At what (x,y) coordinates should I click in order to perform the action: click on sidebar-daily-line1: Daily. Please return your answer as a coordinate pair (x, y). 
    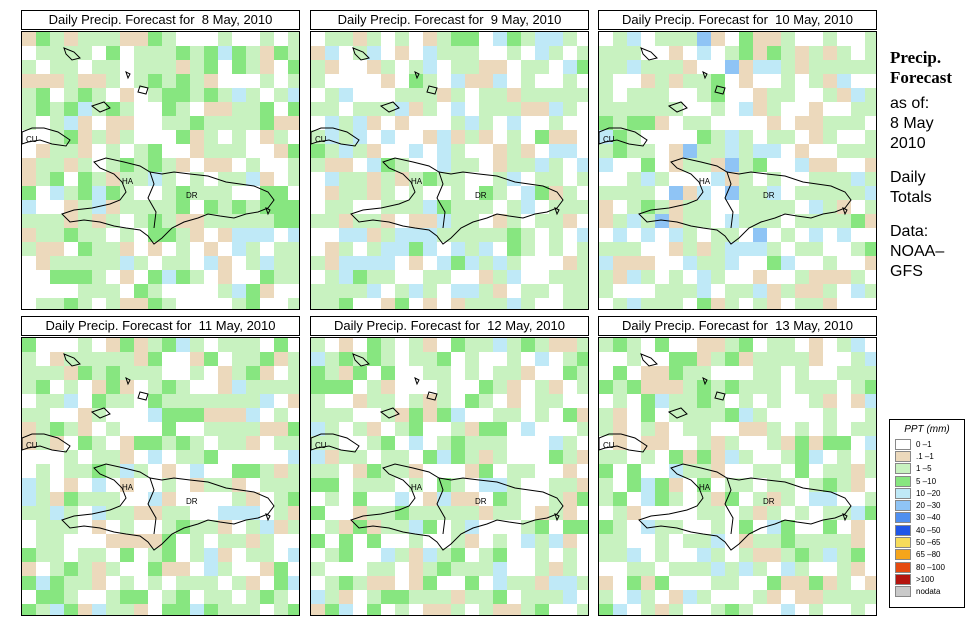
    Looking at the image, I should click on (908, 177).